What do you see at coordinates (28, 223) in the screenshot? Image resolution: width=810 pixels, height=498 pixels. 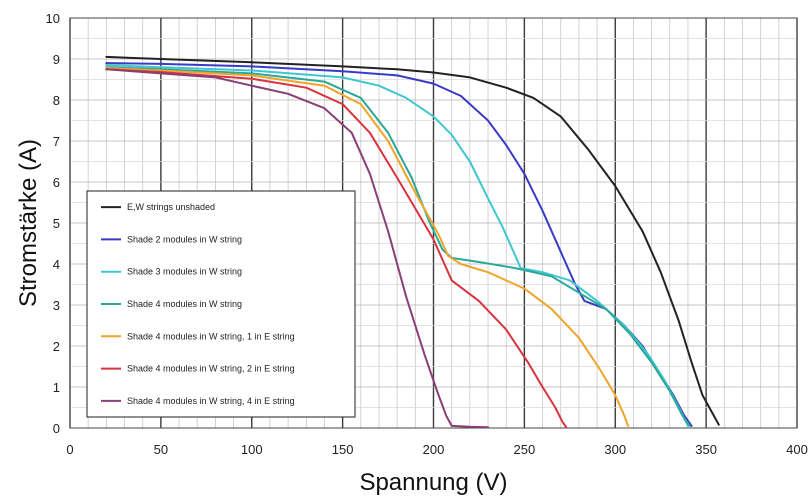 I see `y-axis-title: Stromstärke (A)` at bounding box center [28, 223].